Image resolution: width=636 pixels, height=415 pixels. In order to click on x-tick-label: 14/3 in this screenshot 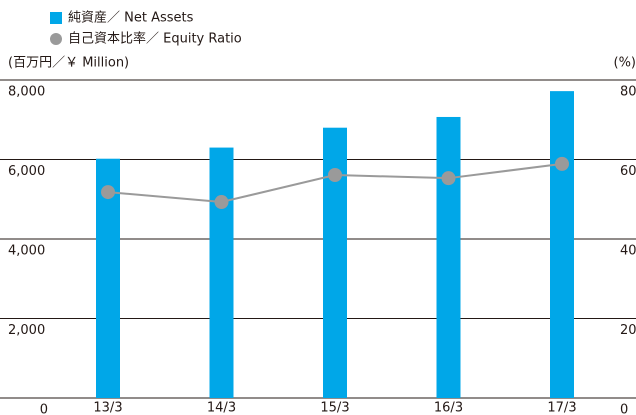, I will do `click(221, 408)`.